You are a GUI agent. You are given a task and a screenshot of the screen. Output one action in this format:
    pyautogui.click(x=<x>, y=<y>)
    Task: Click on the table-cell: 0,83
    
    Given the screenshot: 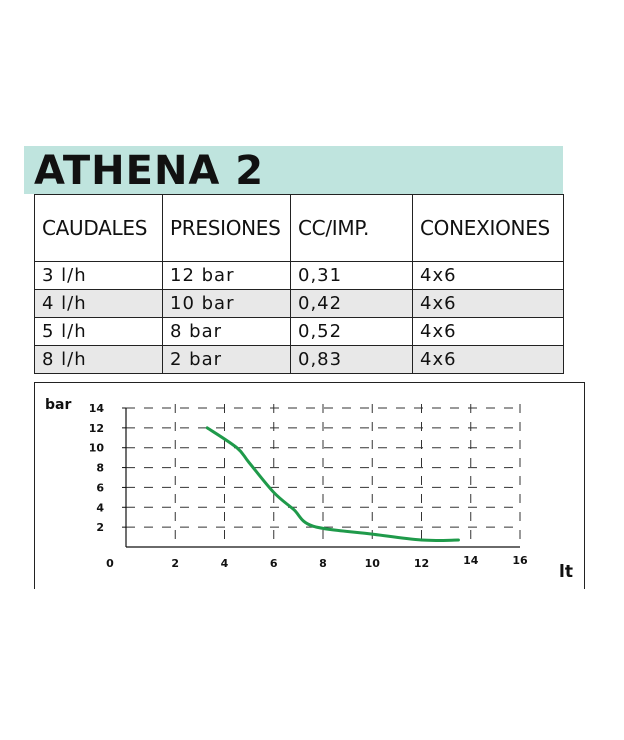 What is the action you would take?
    pyautogui.click(x=351, y=359)
    